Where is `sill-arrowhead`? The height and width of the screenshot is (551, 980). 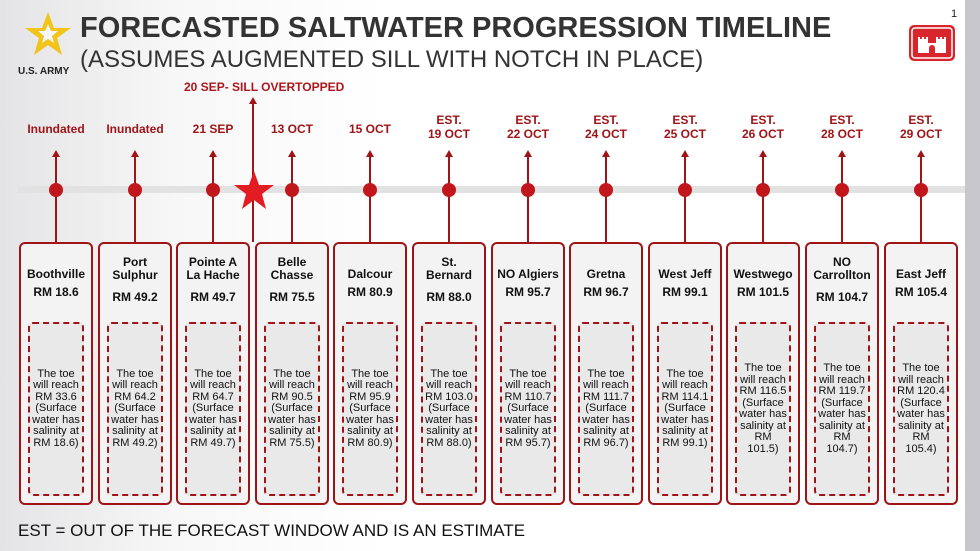 sill-arrowhead is located at coordinates (253, 100).